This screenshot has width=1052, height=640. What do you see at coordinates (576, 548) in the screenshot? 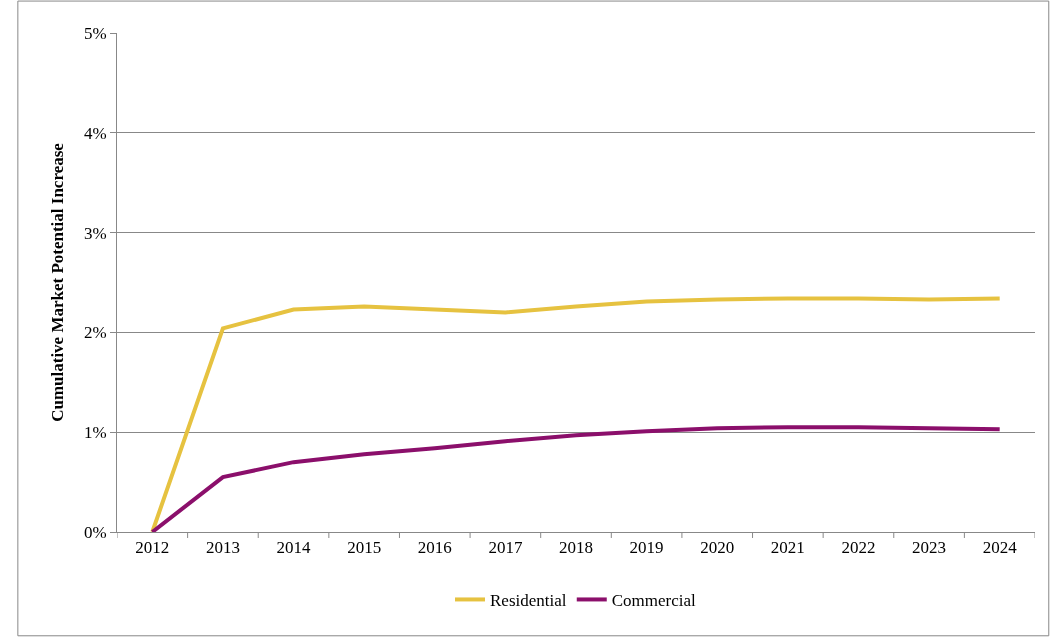
I see `x-tick-label: 2018` at bounding box center [576, 548].